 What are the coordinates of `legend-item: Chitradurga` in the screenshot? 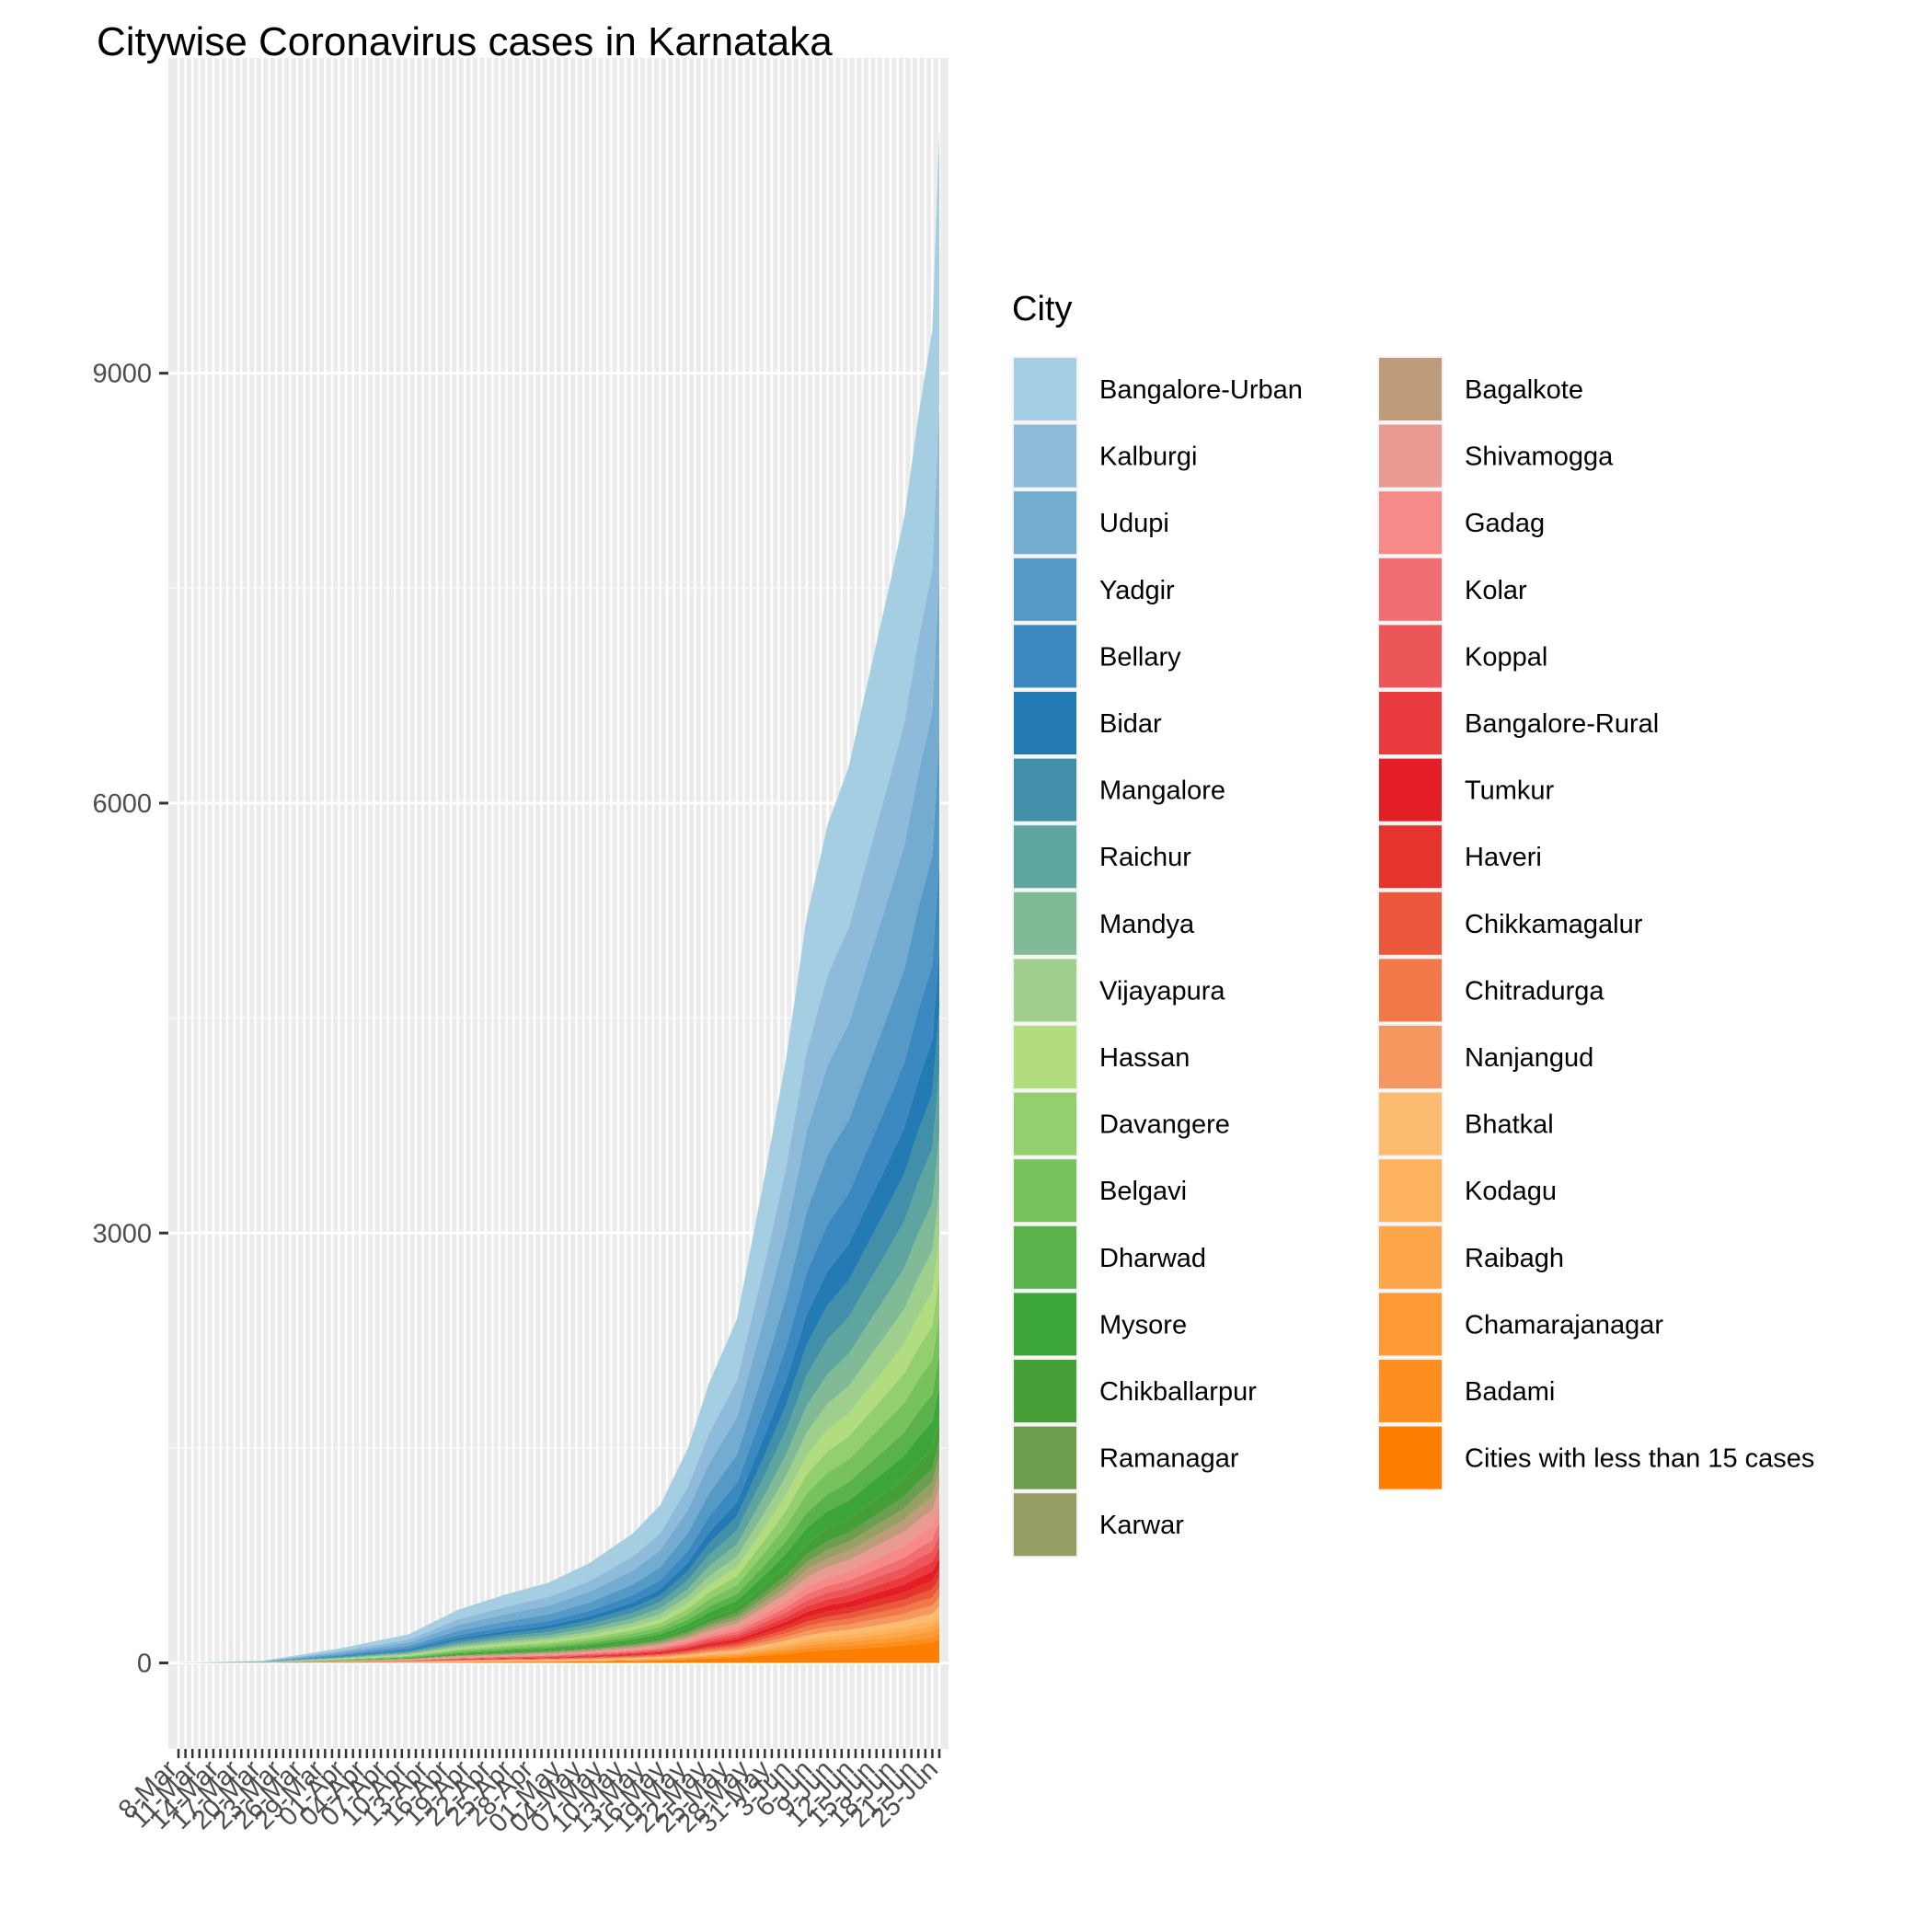 It's located at (1490, 991).